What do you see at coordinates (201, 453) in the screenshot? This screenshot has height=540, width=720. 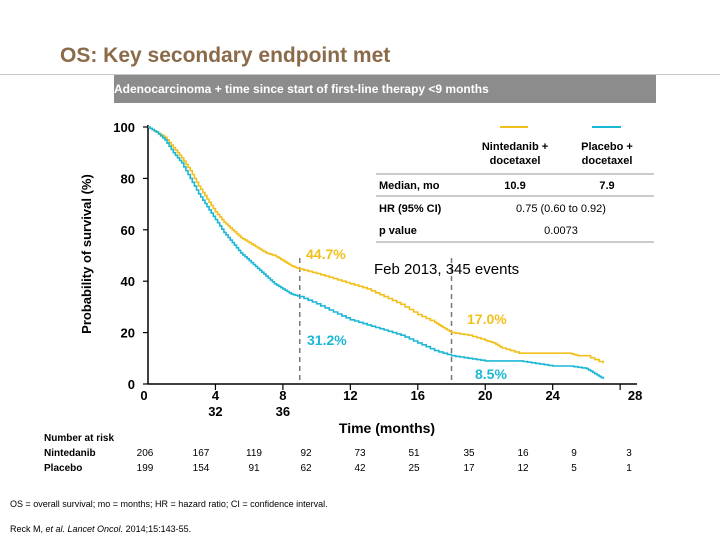 I see `risk-value-nintedanib: 167` at bounding box center [201, 453].